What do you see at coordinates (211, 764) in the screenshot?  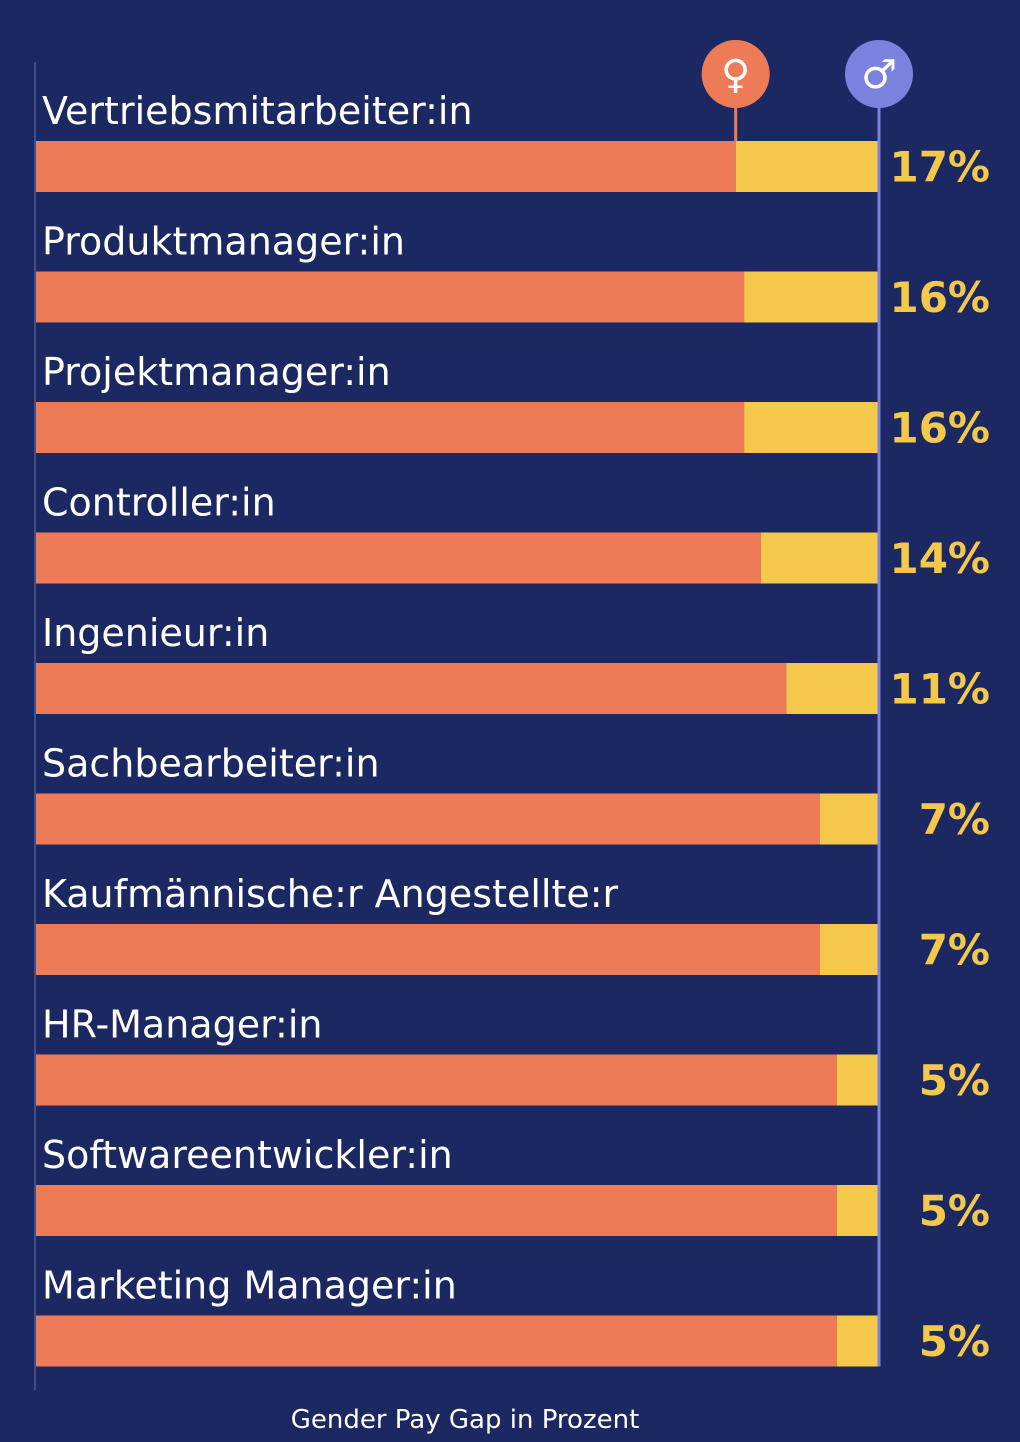 I see `row-label: Sachbearbeiter:in` at bounding box center [211, 764].